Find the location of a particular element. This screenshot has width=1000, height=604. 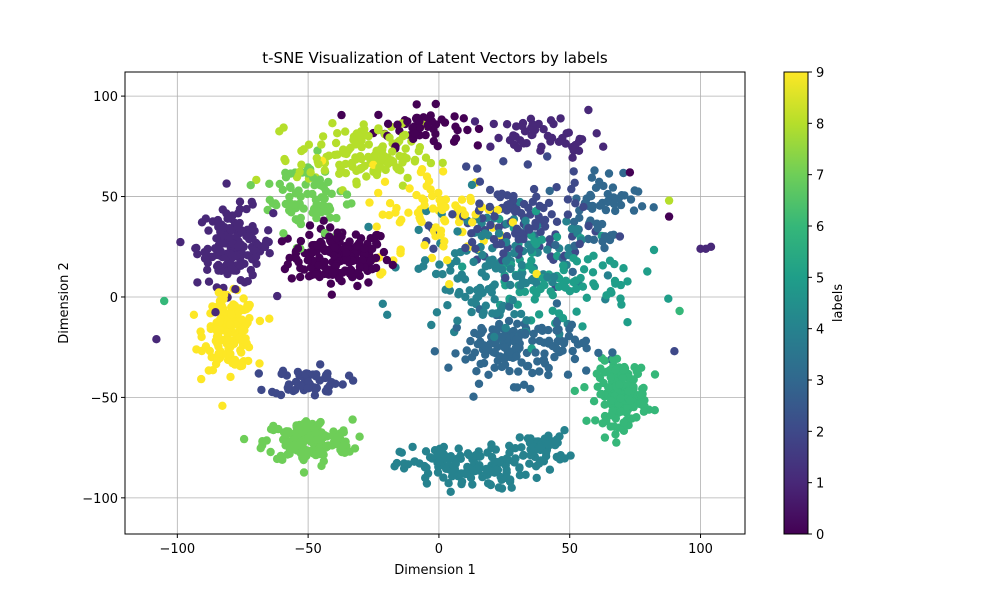

colorbar-ticks: 0 1 2 3 4 5 6 7 8 9 is located at coordinates (816, 304).